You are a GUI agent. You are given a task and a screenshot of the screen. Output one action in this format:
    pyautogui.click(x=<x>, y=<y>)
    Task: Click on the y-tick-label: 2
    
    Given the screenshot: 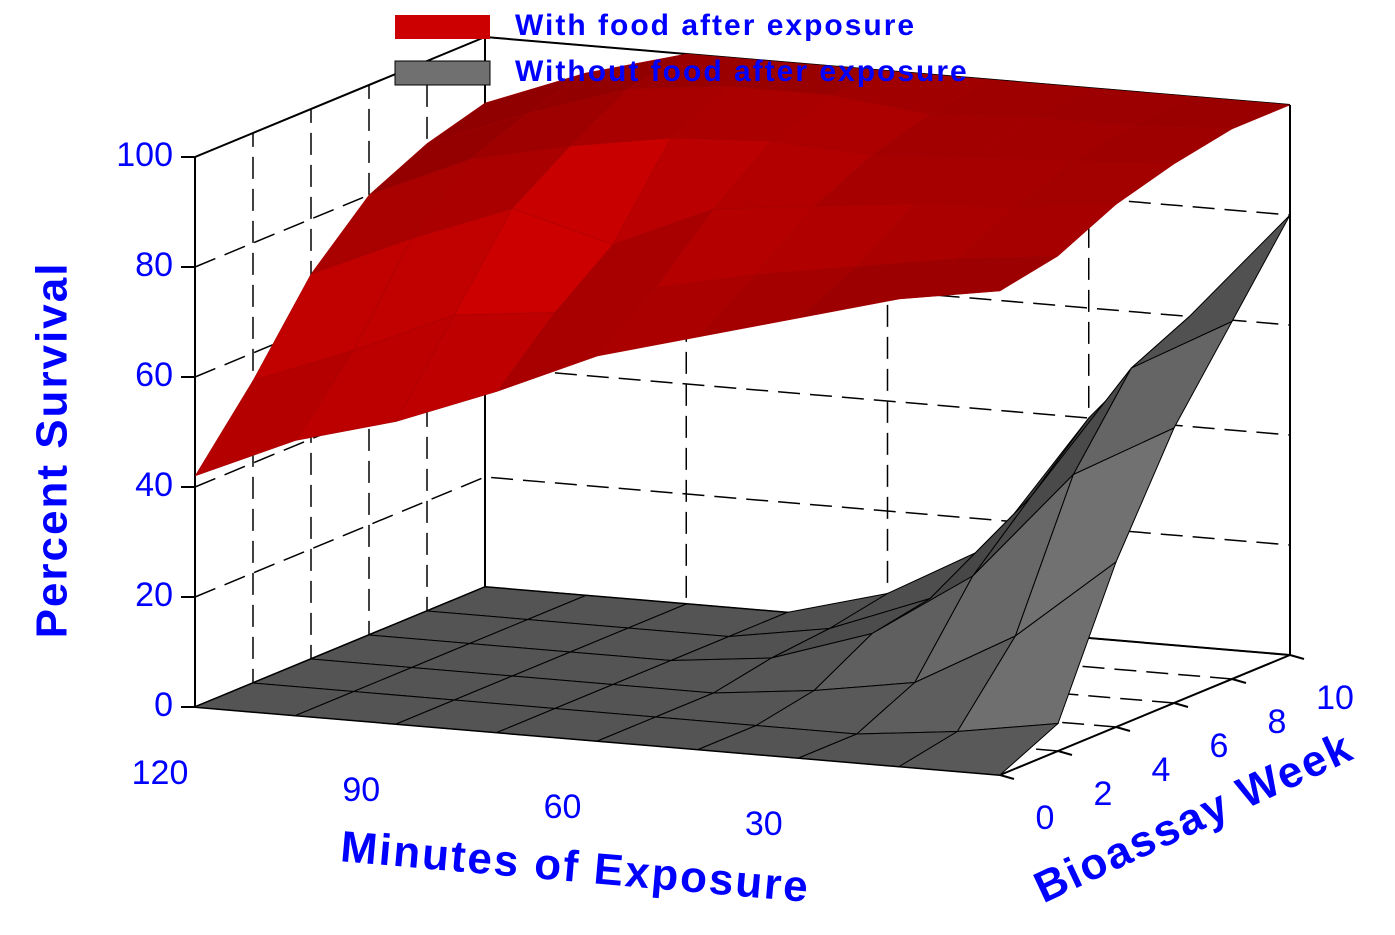 What is the action you would take?
    pyautogui.click(x=1103, y=794)
    